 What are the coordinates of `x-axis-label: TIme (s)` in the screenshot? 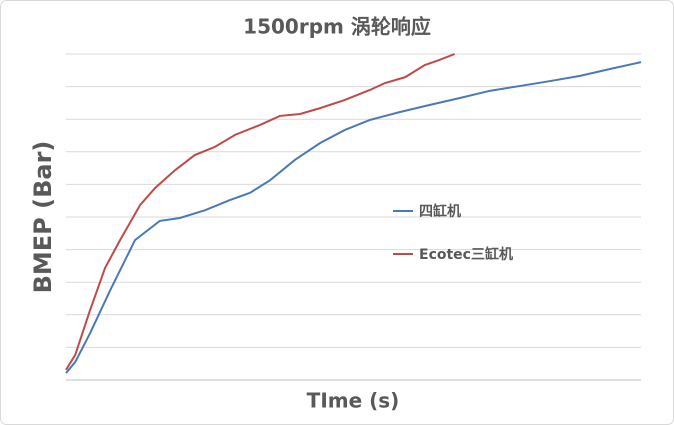 It's located at (353, 401).